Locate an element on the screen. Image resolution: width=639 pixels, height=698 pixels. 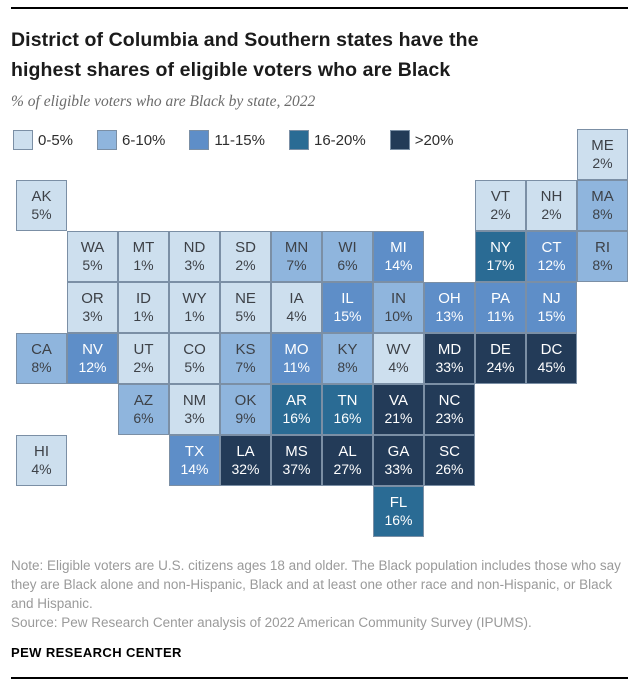
state-abbr: NE is located at coordinates (245, 298).